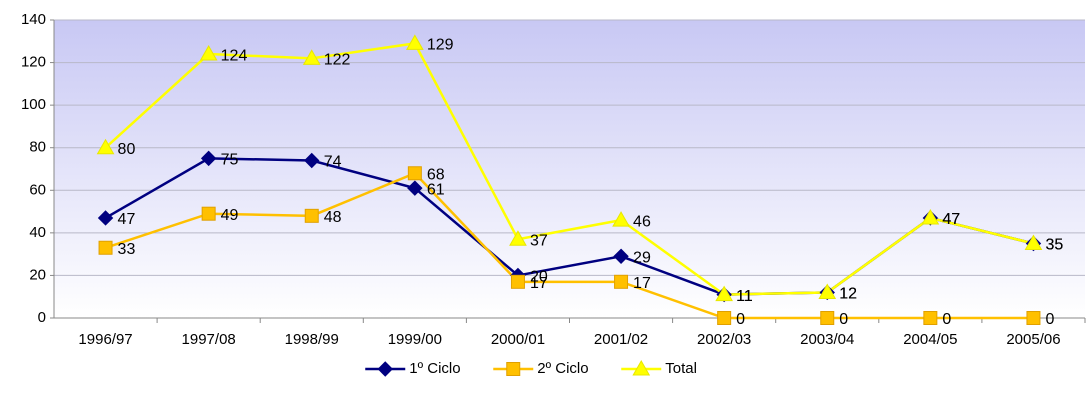 This screenshot has width=1089, height=405. I want to click on data-label: 11, so click(744, 296).